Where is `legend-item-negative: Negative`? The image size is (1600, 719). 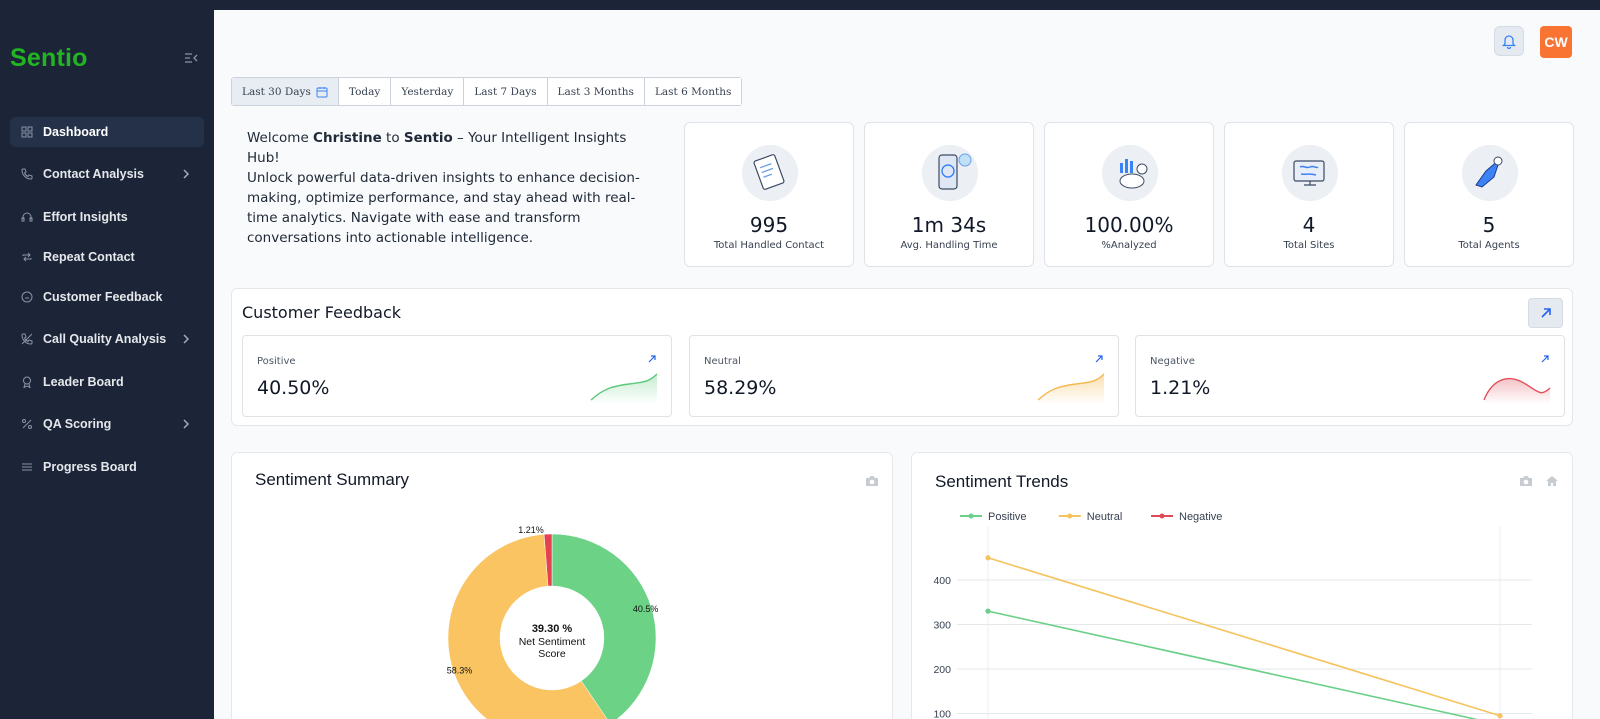 legend-item-negative: Negative is located at coordinates (1186, 517).